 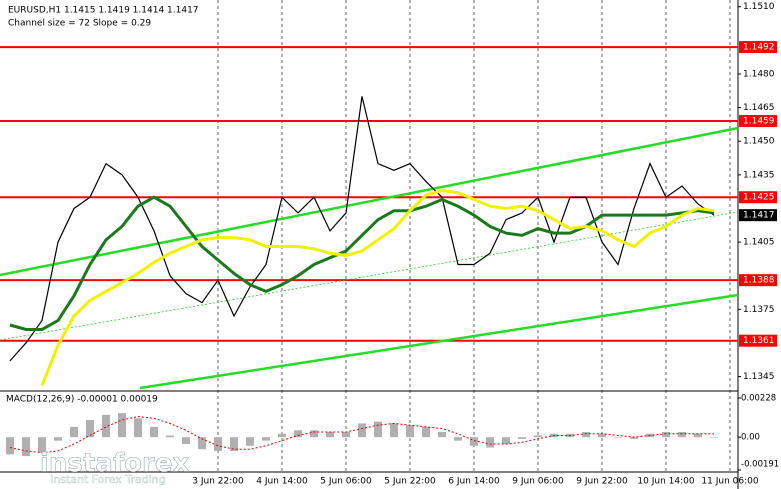 What do you see at coordinates (729, 482) in the screenshot?
I see `x-tick-label: 11 Jun 06:00` at bounding box center [729, 482].